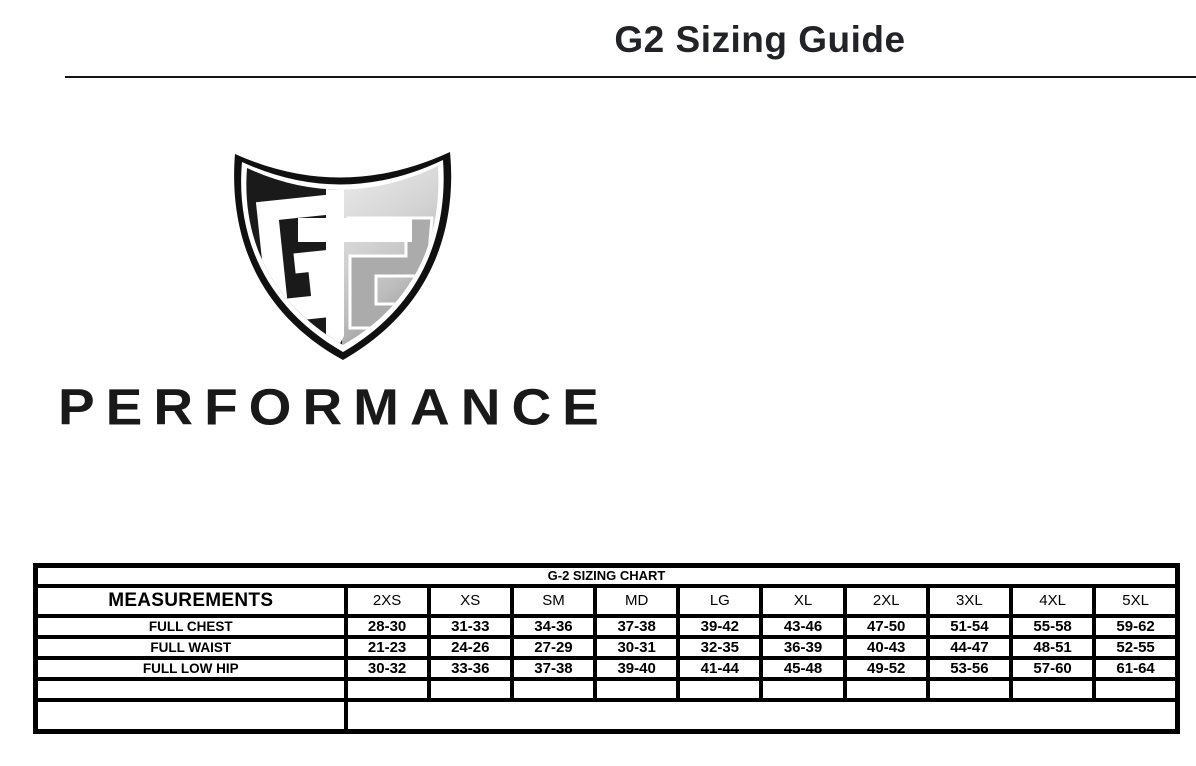 This screenshot has height=766, width=1196. I want to click on table-footer-row, so click(606, 716).